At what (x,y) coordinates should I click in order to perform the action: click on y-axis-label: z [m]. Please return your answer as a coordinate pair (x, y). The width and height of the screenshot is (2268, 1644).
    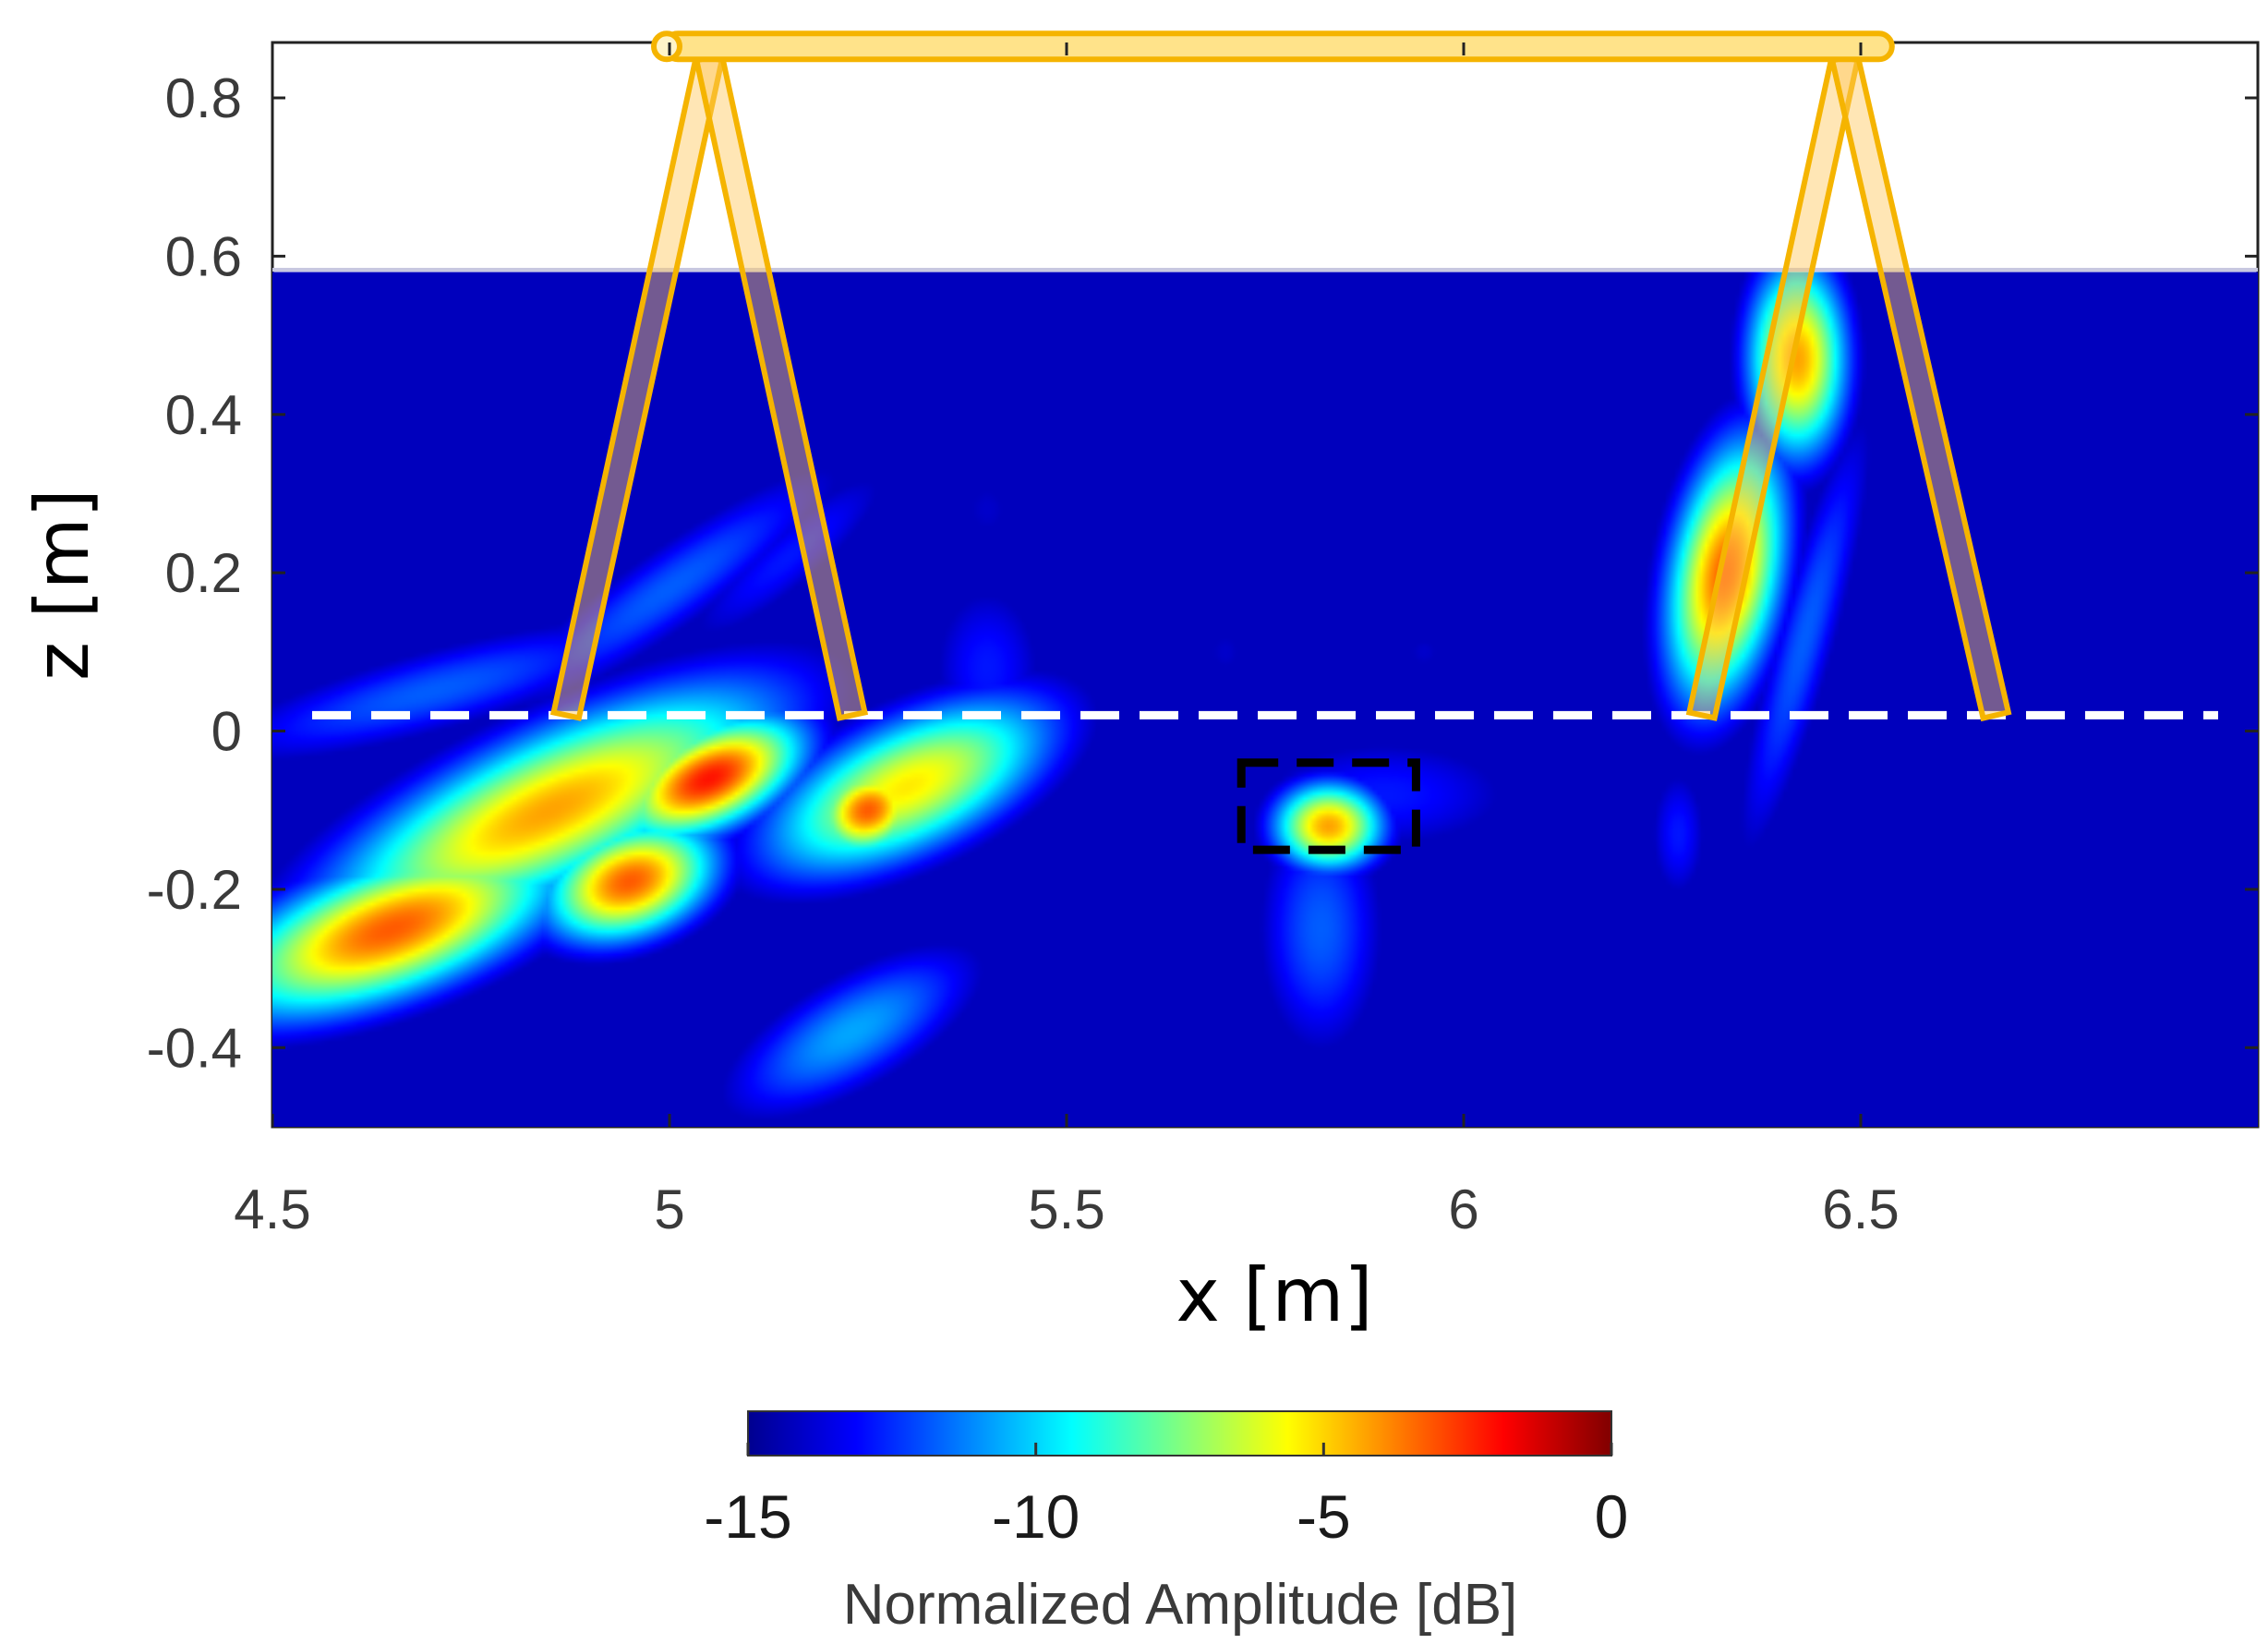
    Looking at the image, I should click on (62, 585).